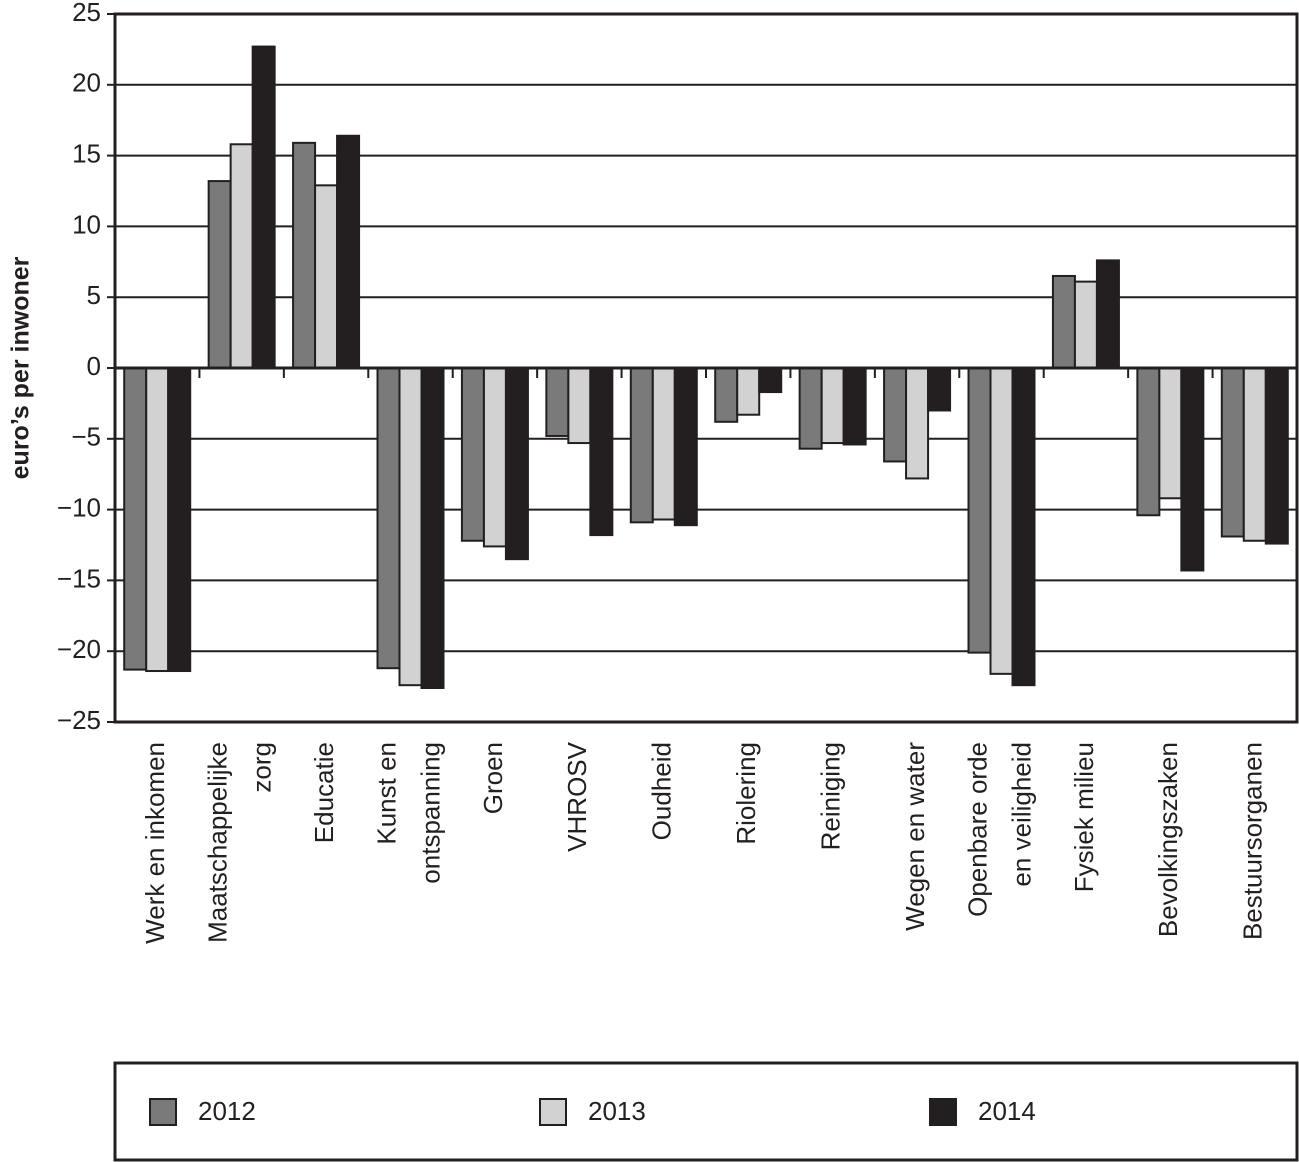 The image size is (1299, 1162). Describe the element at coordinates (386, 793) in the screenshot. I see `x-tick-label: Kunst en` at that location.